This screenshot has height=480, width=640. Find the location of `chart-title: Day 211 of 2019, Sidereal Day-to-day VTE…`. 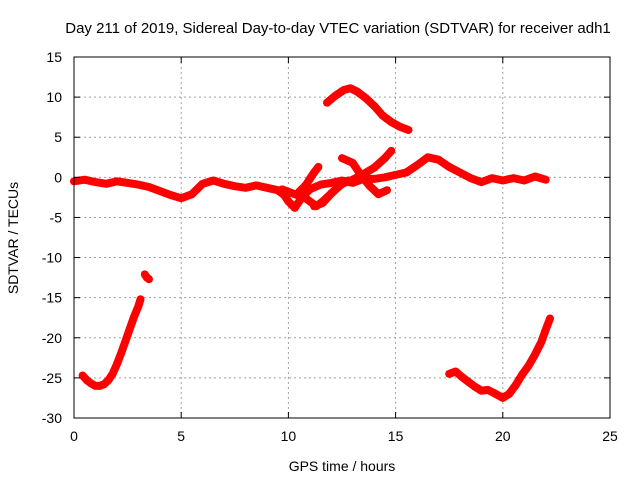

chart-title: Day 211 of 2019, Sidereal Day-to-day VTE… is located at coordinates (338, 28).